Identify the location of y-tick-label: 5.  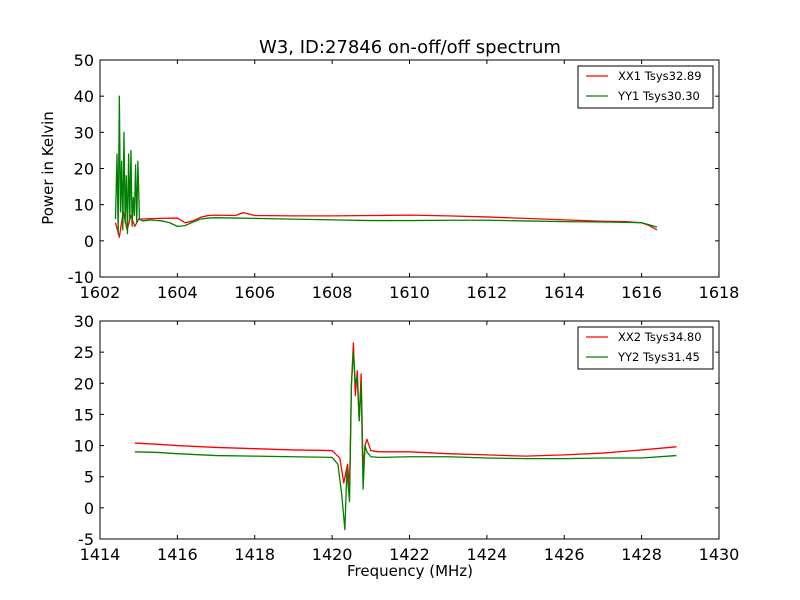
(89, 477).